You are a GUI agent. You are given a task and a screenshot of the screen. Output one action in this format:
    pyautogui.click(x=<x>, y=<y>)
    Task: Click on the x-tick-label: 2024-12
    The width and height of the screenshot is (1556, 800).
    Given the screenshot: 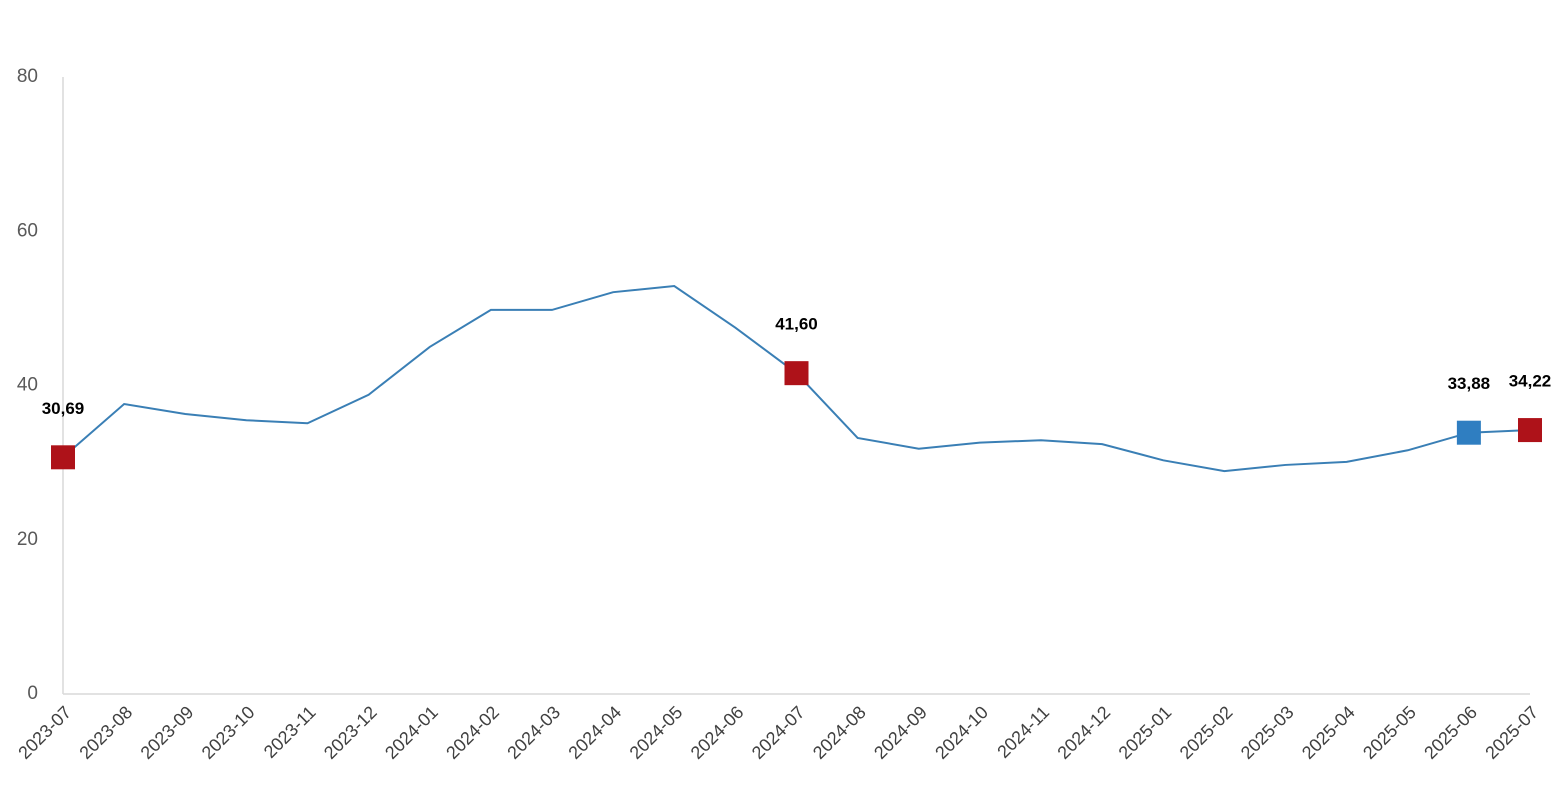 What is the action you would take?
    pyautogui.click(x=1083, y=732)
    